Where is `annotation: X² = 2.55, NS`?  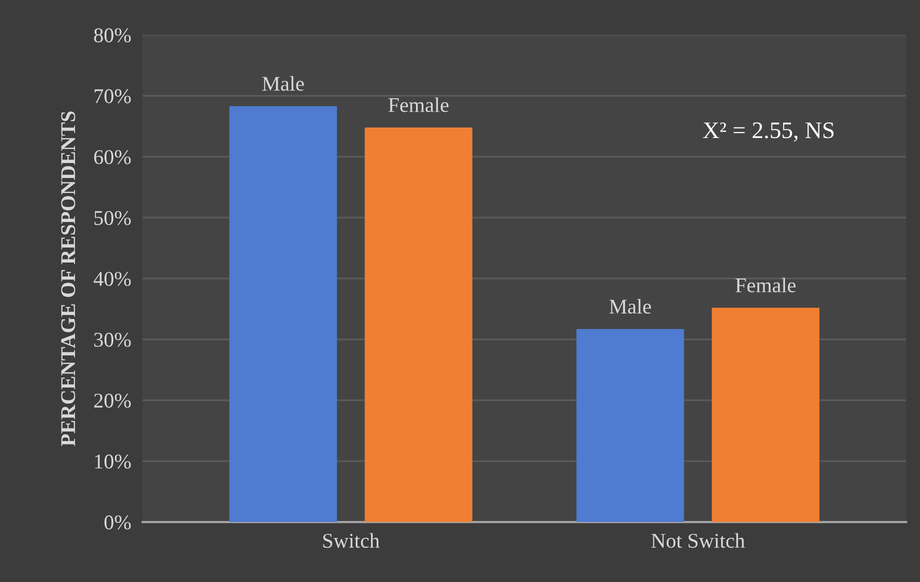 annotation: X² = 2.55, NS is located at coordinates (768, 132).